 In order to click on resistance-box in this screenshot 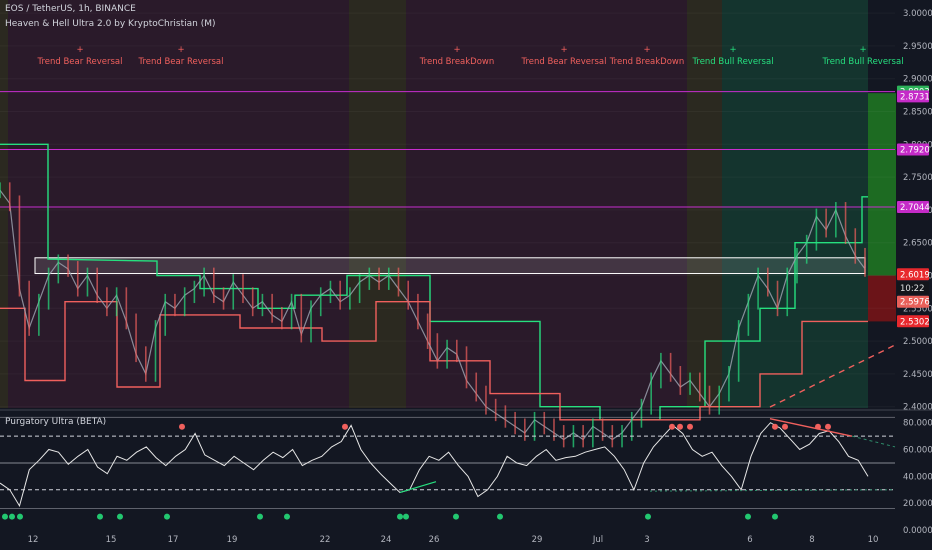, I will do `click(450, 266)`.